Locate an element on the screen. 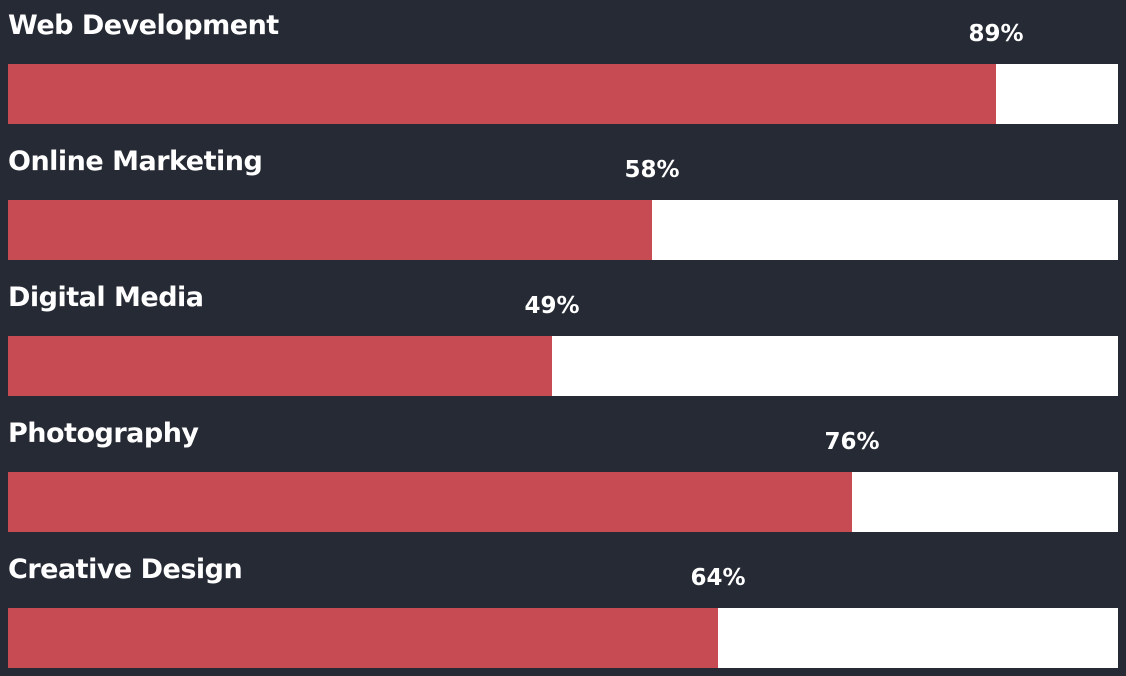 Image resolution: width=1126 pixels, height=676 pixels. skill-label: Photography is located at coordinates (103, 433).